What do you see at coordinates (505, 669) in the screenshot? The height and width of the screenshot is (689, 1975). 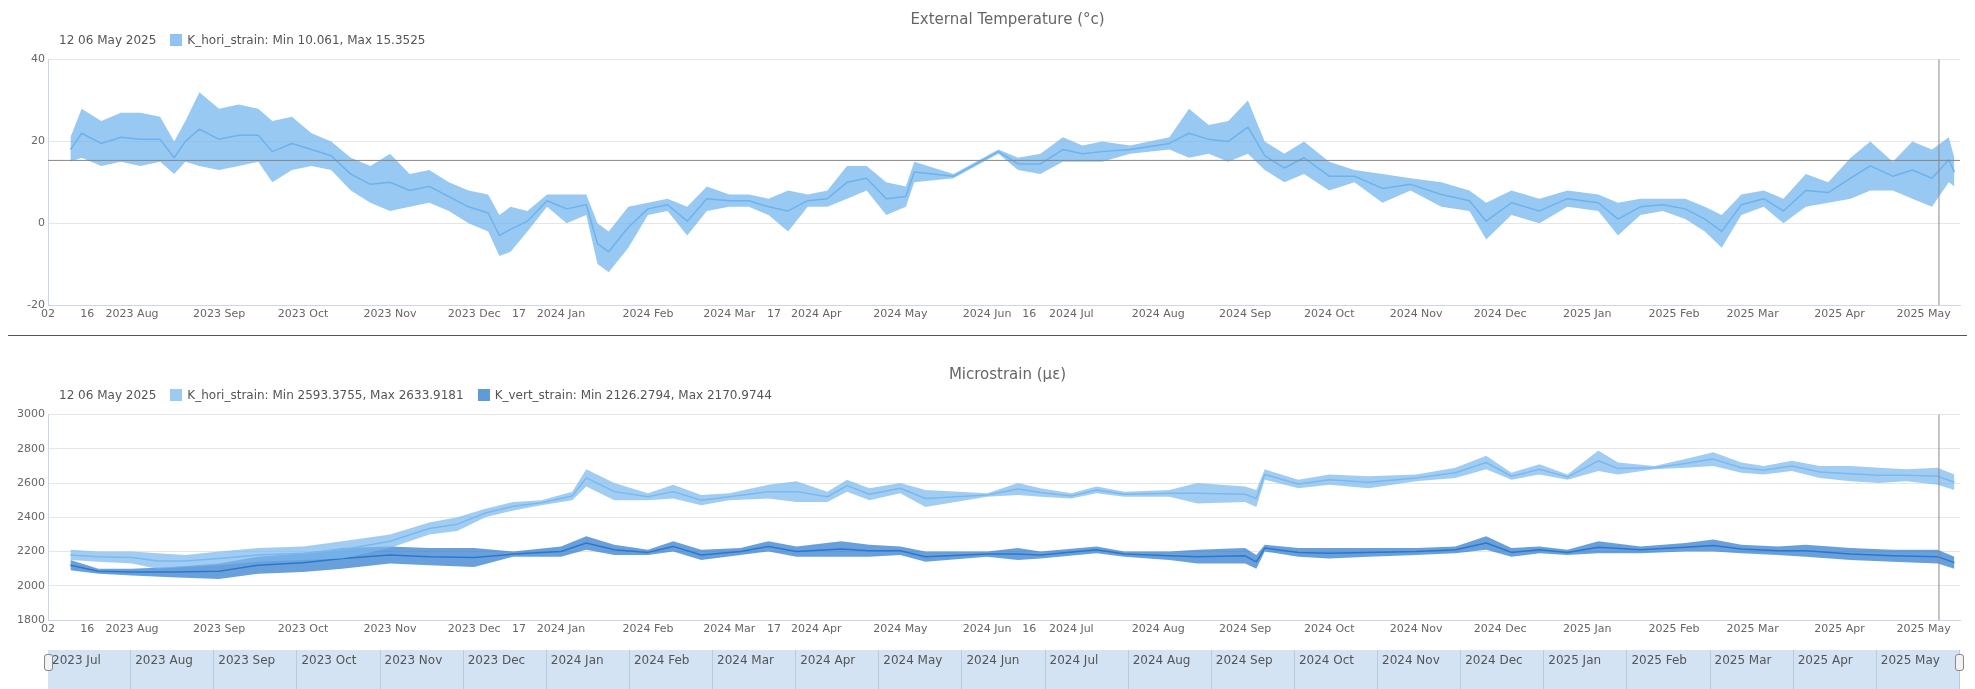 I see `category-label: 2023 Dec` at bounding box center [505, 669].